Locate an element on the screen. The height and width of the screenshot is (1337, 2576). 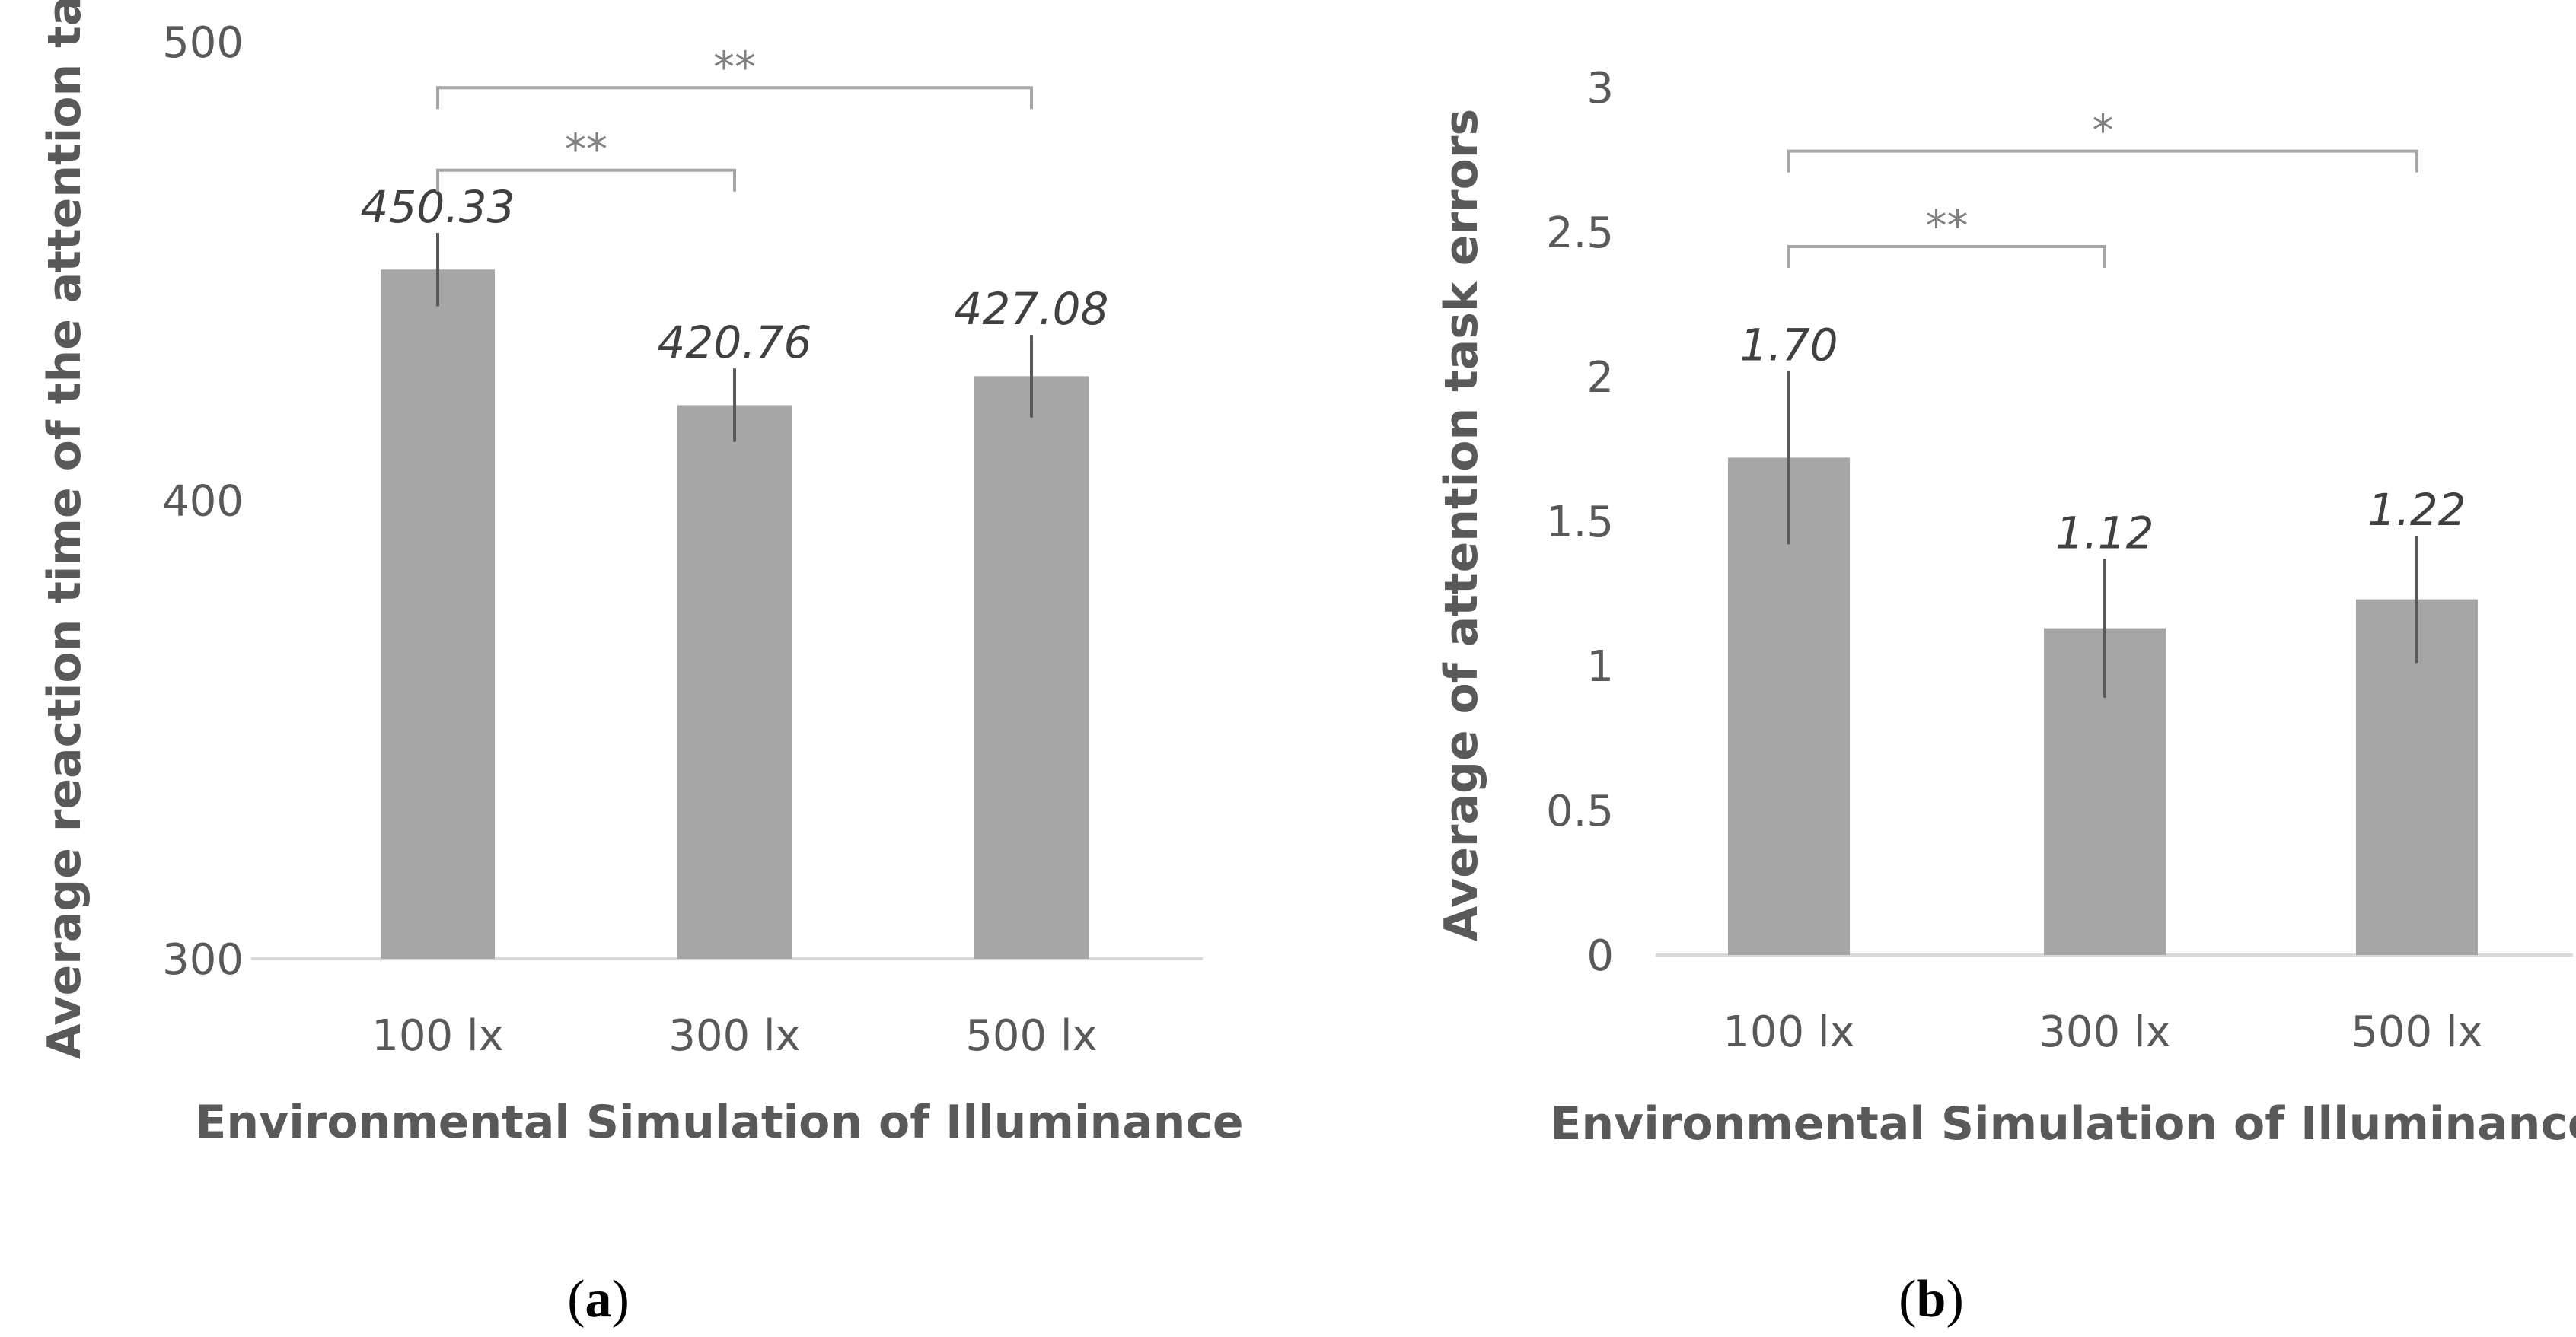
data-label: 1.70 is located at coordinates (1789, 345).